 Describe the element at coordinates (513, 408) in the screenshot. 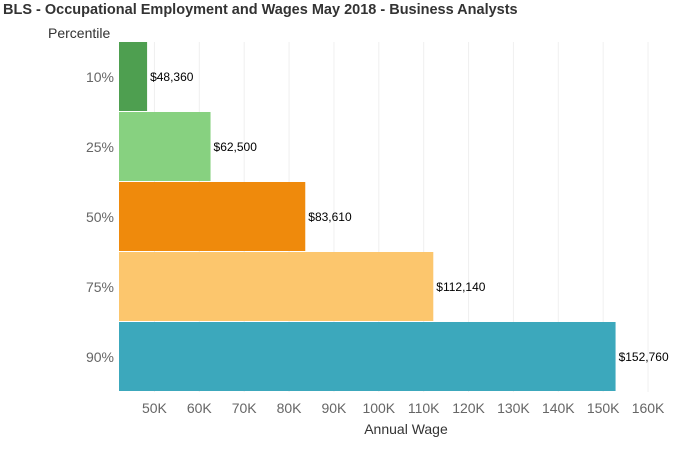

I see `x-tick-label: 130K` at that location.